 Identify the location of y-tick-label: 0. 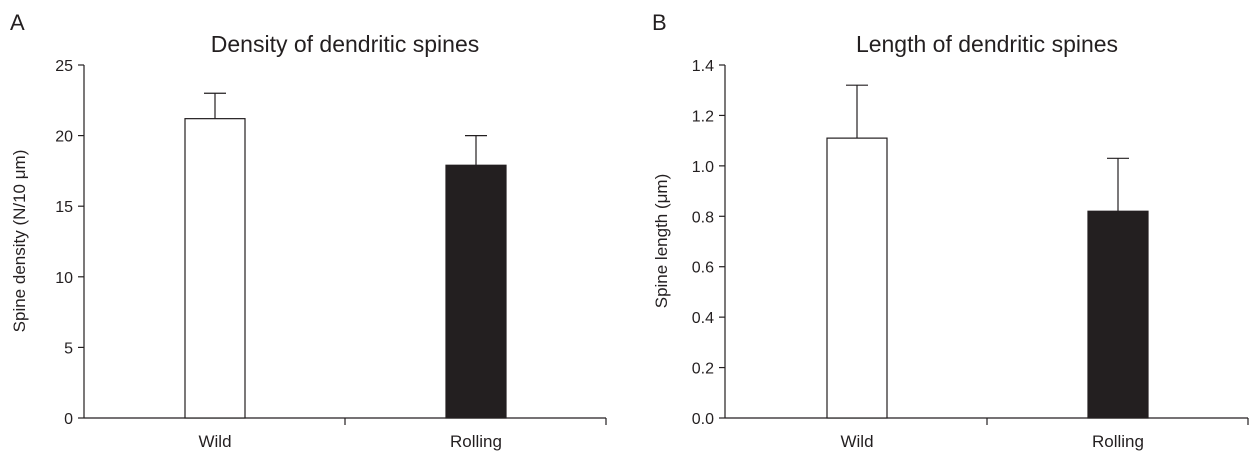
(68, 419).